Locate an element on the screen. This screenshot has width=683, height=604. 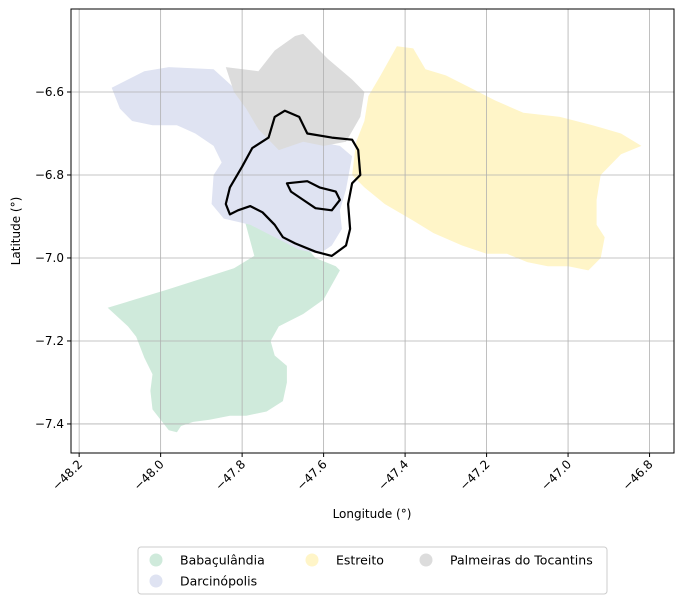
legend-marker-estreito is located at coordinates (312, 560).